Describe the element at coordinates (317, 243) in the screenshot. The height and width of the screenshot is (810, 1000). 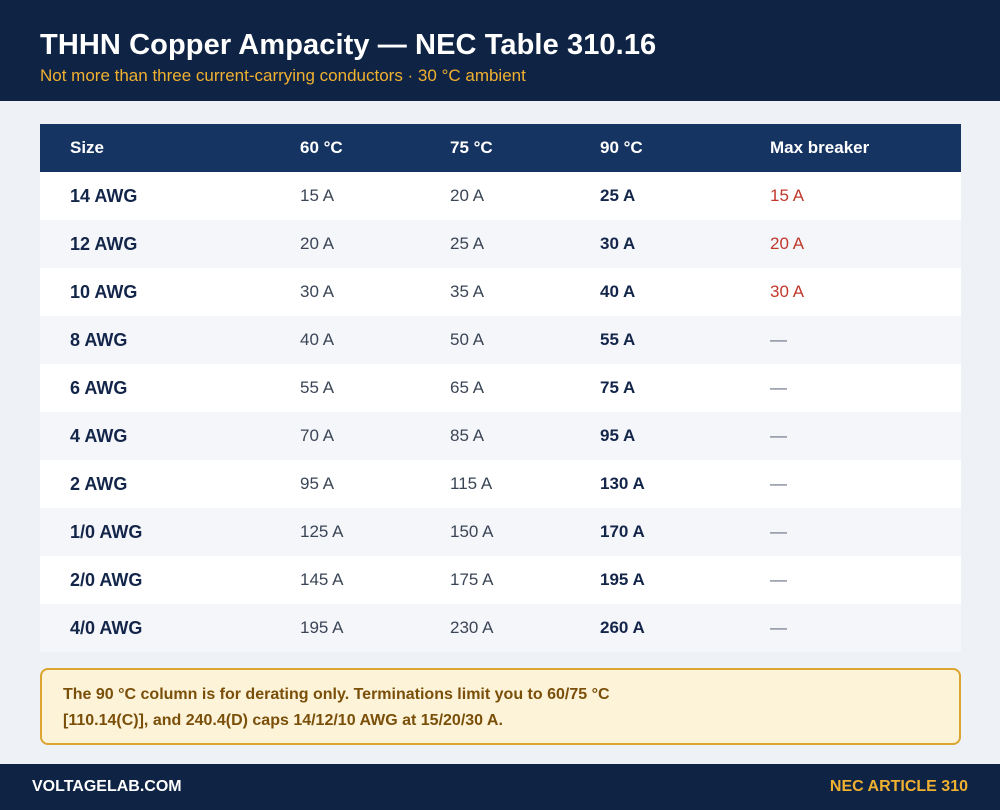
I see `cell-60c: 20 A` at that location.